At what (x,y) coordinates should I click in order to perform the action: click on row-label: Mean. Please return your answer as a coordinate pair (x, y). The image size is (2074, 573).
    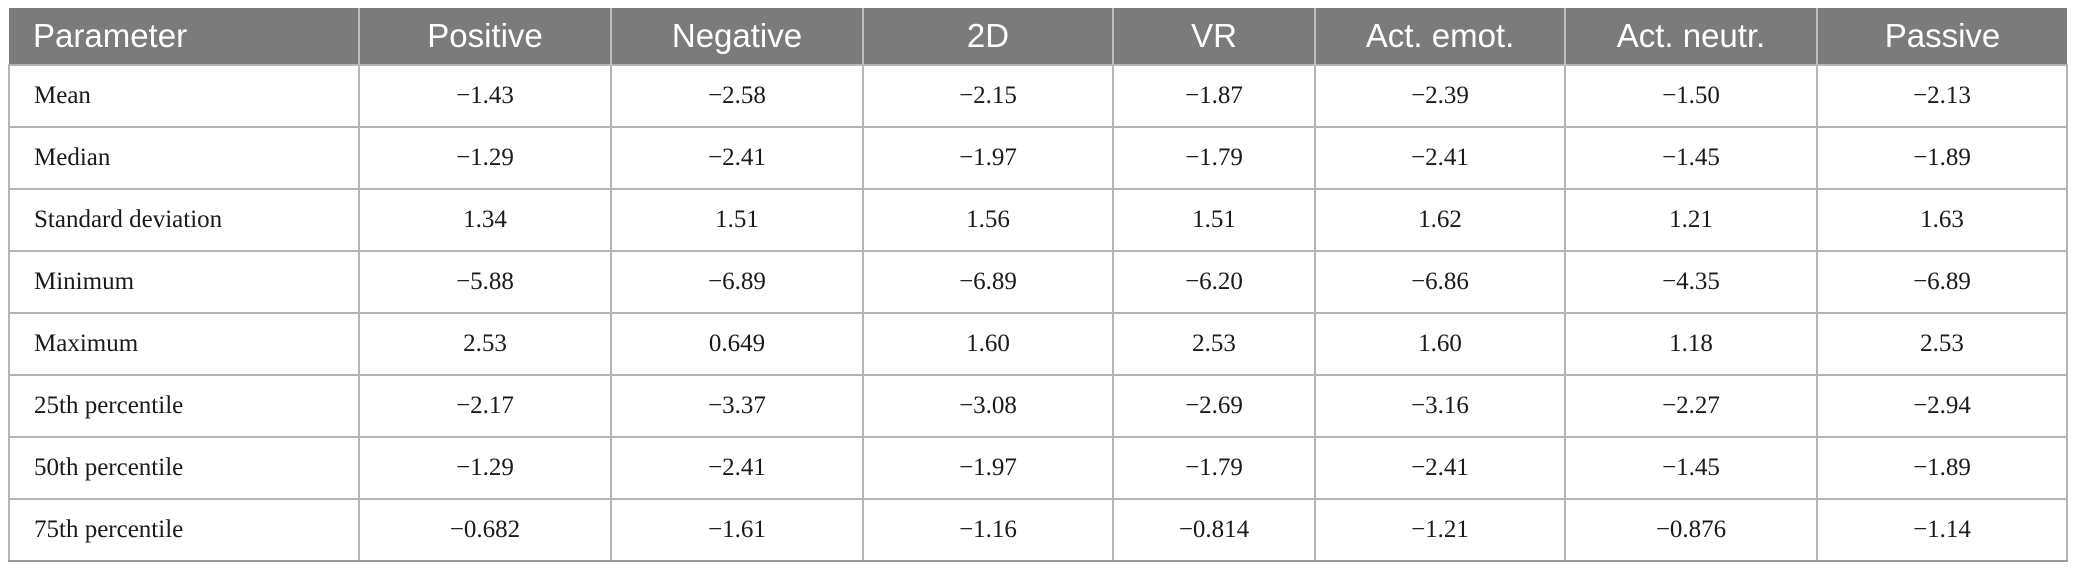
    Looking at the image, I should click on (184, 96).